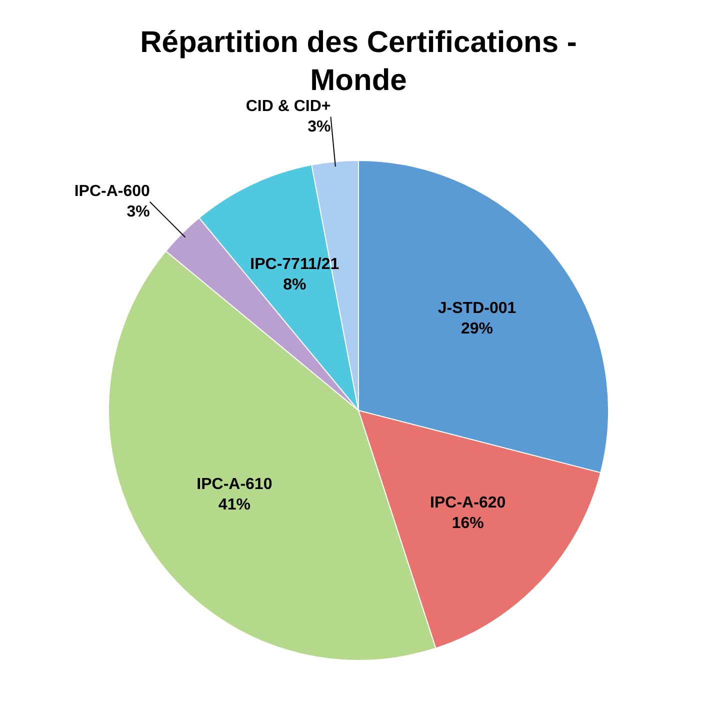 The width and height of the screenshot is (720, 712). Describe the element at coordinates (358, 61) in the screenshot. I see `chart-title: Répartition des Certifications - Monde` at that location.